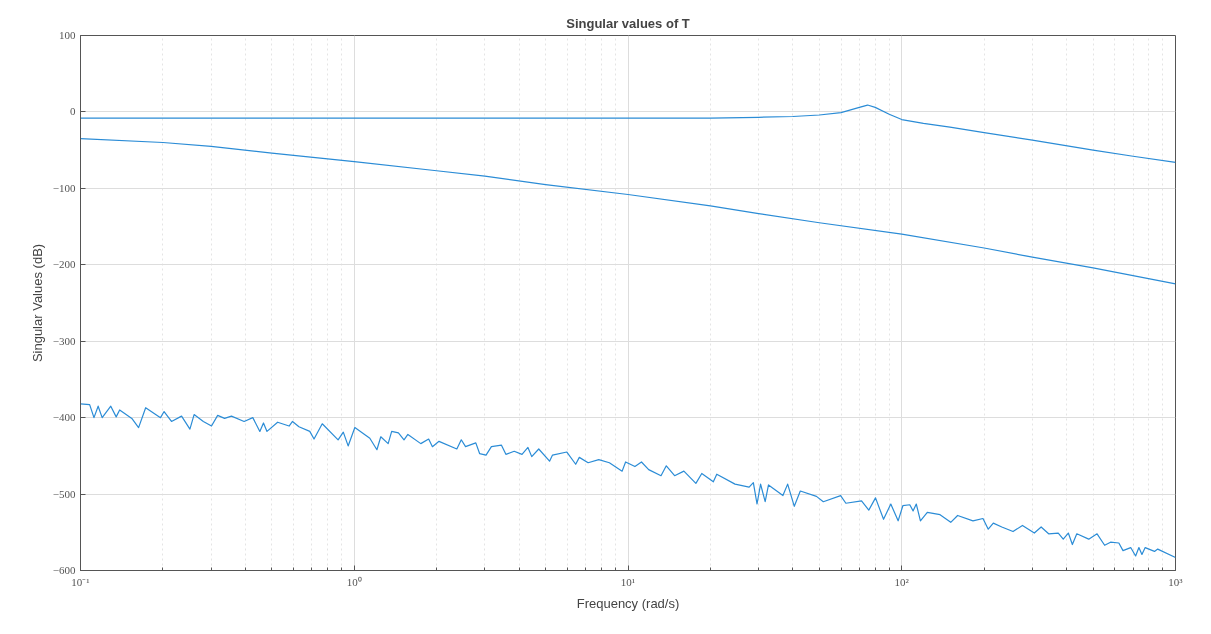 This screenshot has height=634, width=1211. Describe the element at coordinates (64, 493) in the screenshot. I see `y-tick-label: −500` at that location.